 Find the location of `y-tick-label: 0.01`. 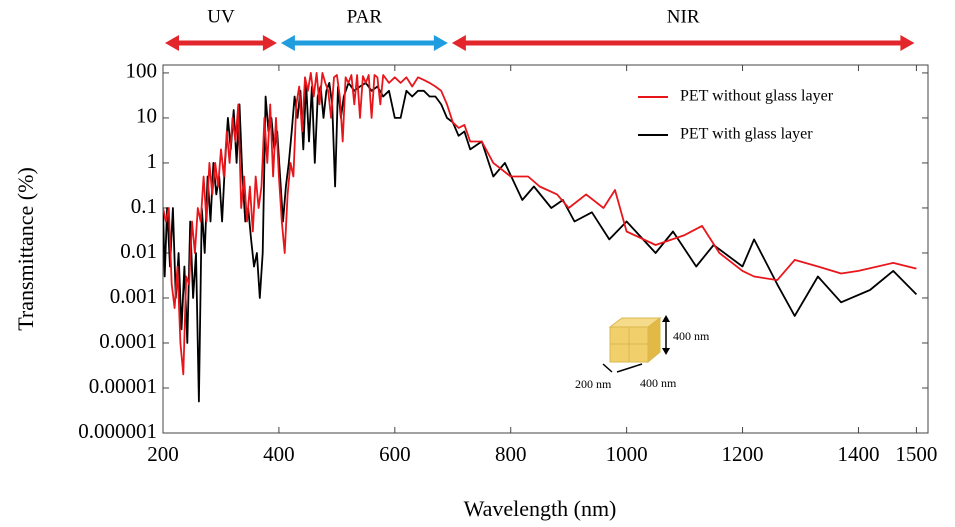

y-tick-label: 0.01 is located at coordinates (138, 251).